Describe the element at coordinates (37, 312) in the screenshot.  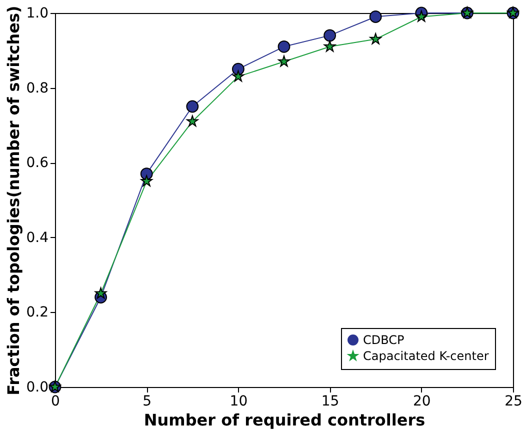
I see `y-tick-label: 0.2` at that location.